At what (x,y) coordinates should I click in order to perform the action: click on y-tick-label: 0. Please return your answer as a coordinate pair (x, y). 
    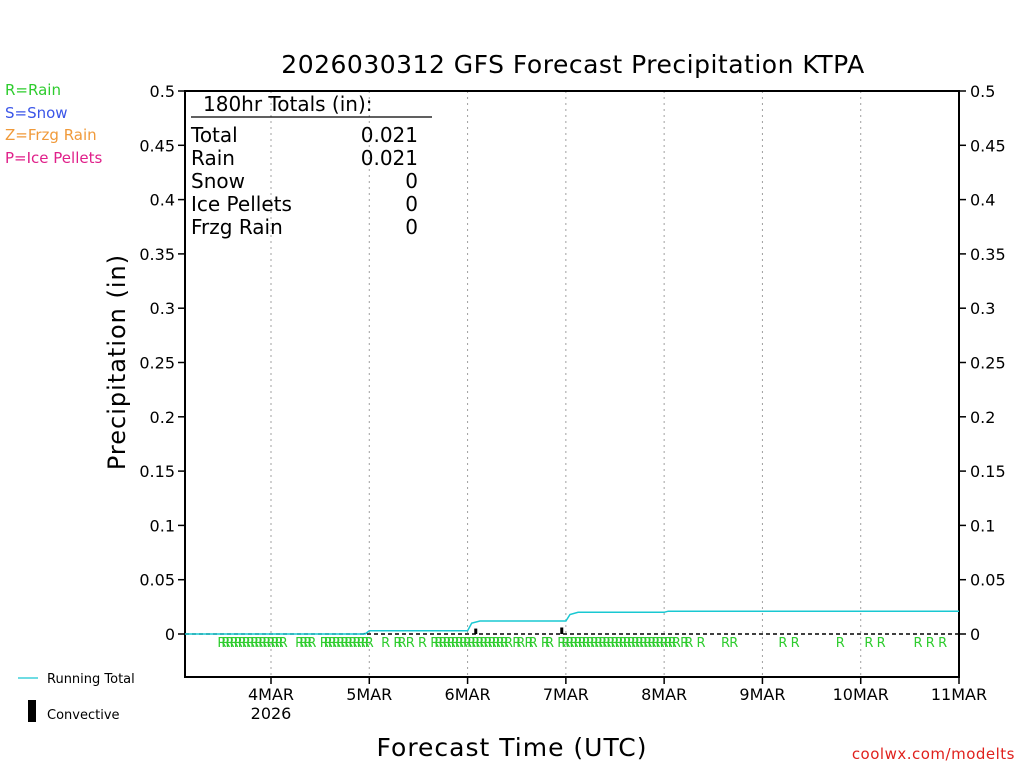
    Looking at the image, I should click on (975, 634).